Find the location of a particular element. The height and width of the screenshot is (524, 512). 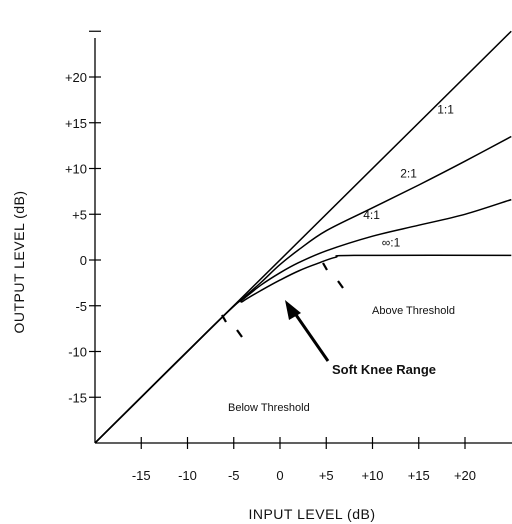

series-label: ∞:1 is located at coordinates (391, 242).